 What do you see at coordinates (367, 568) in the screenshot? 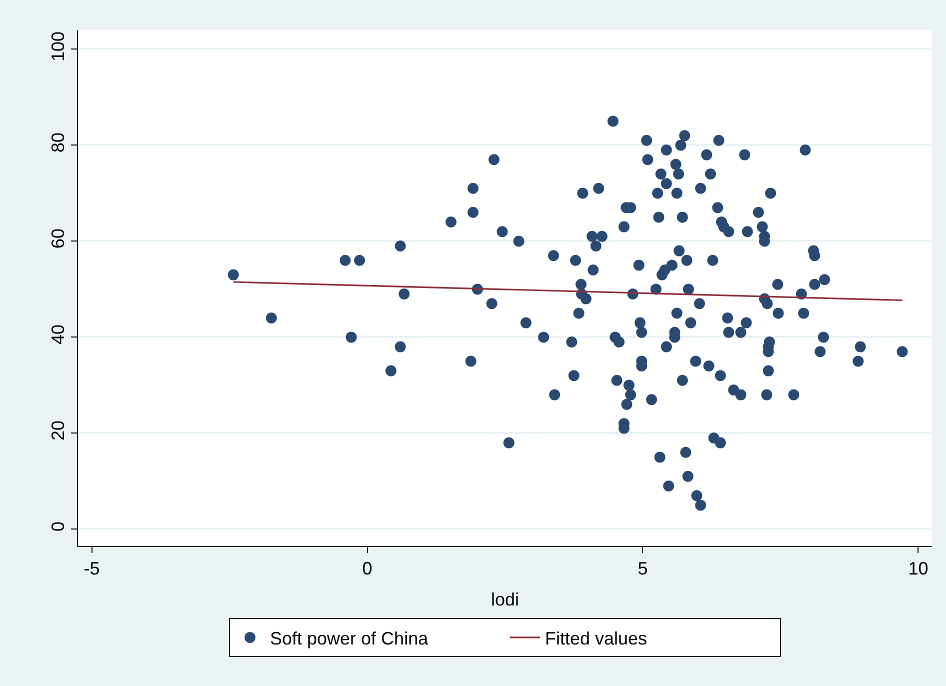
I see `x-tick-label: 0` at bounding box center [367, 568].